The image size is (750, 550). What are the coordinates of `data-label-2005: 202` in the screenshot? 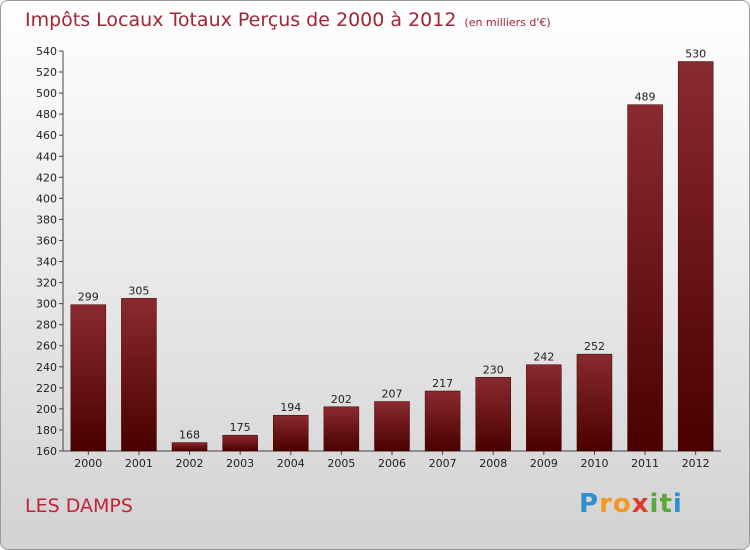 It's located at (341, 399).